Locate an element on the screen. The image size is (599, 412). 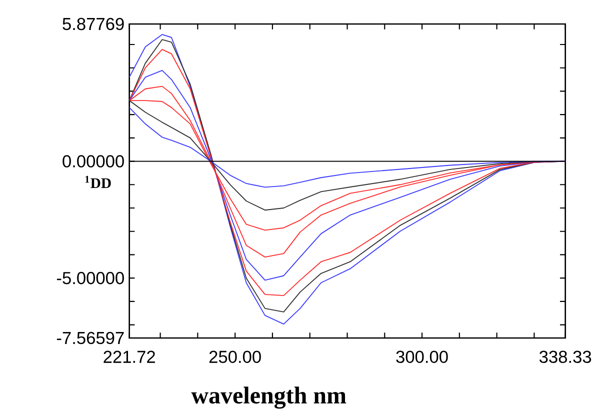
y-tick-label: 0.00000 is located at coordinates (93, 161).